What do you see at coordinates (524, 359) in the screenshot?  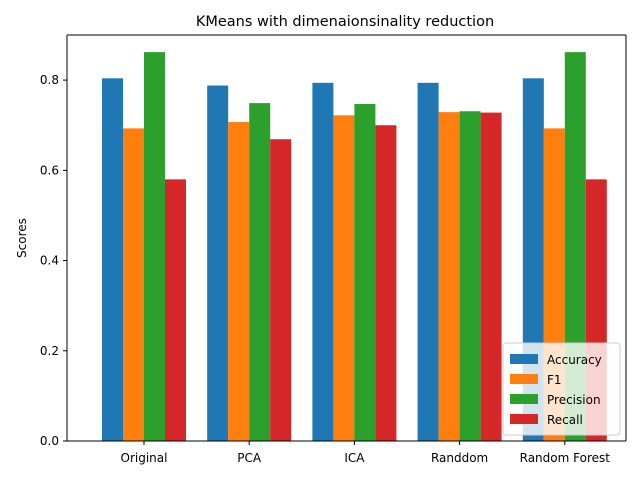 I see `legend-swatch-accuracy` at bounding box center [524, 359].